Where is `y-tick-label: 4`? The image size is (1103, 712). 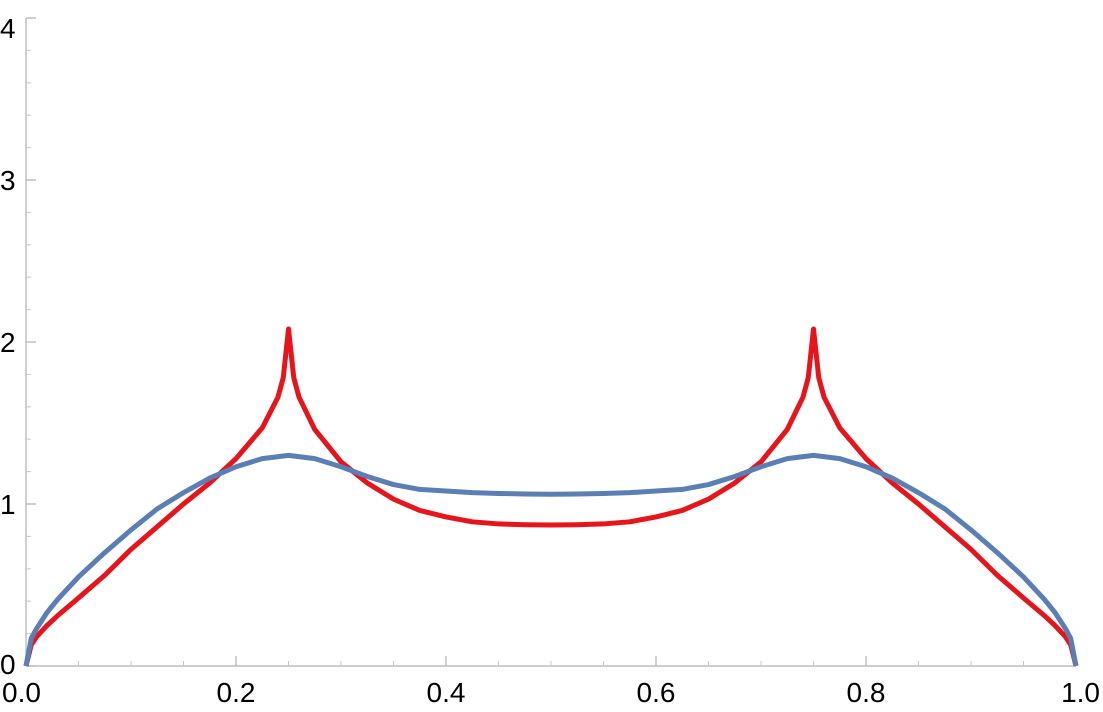 y-tick-label: 4 is located at coordinates (8, 28).